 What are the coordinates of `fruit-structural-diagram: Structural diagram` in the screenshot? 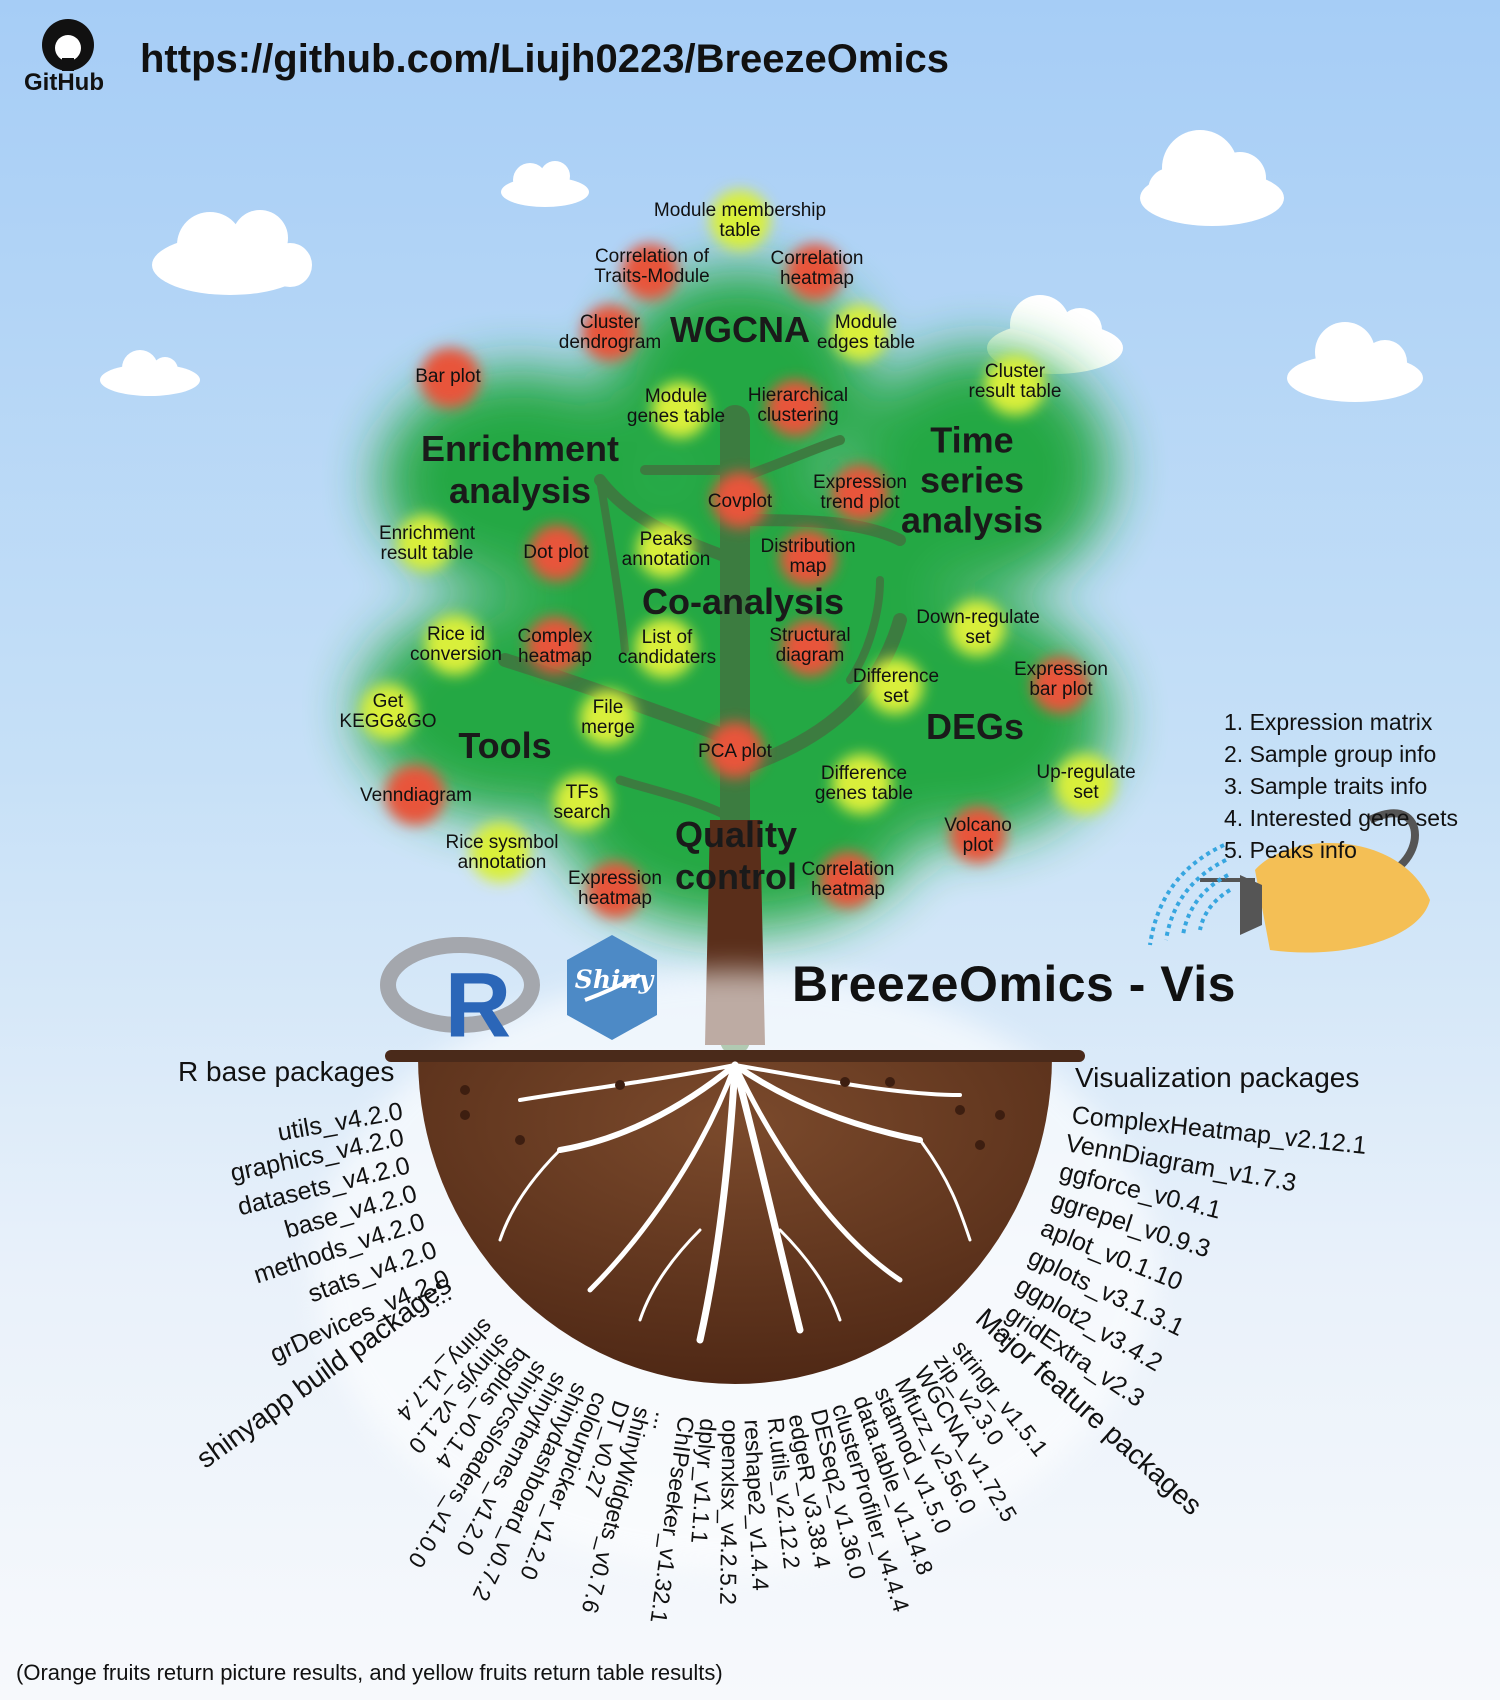 It's located at (810, 645).